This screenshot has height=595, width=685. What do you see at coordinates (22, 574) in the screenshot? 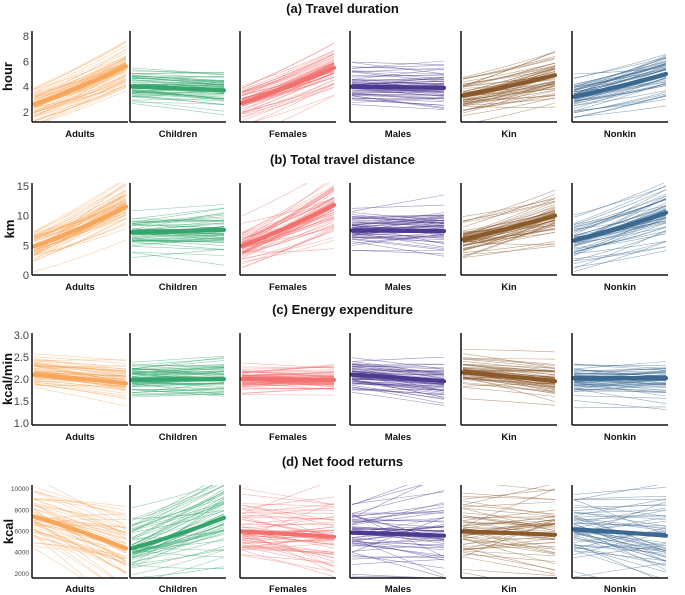
I see `y-tick-label: 2000` at bounding box center [22, 574].